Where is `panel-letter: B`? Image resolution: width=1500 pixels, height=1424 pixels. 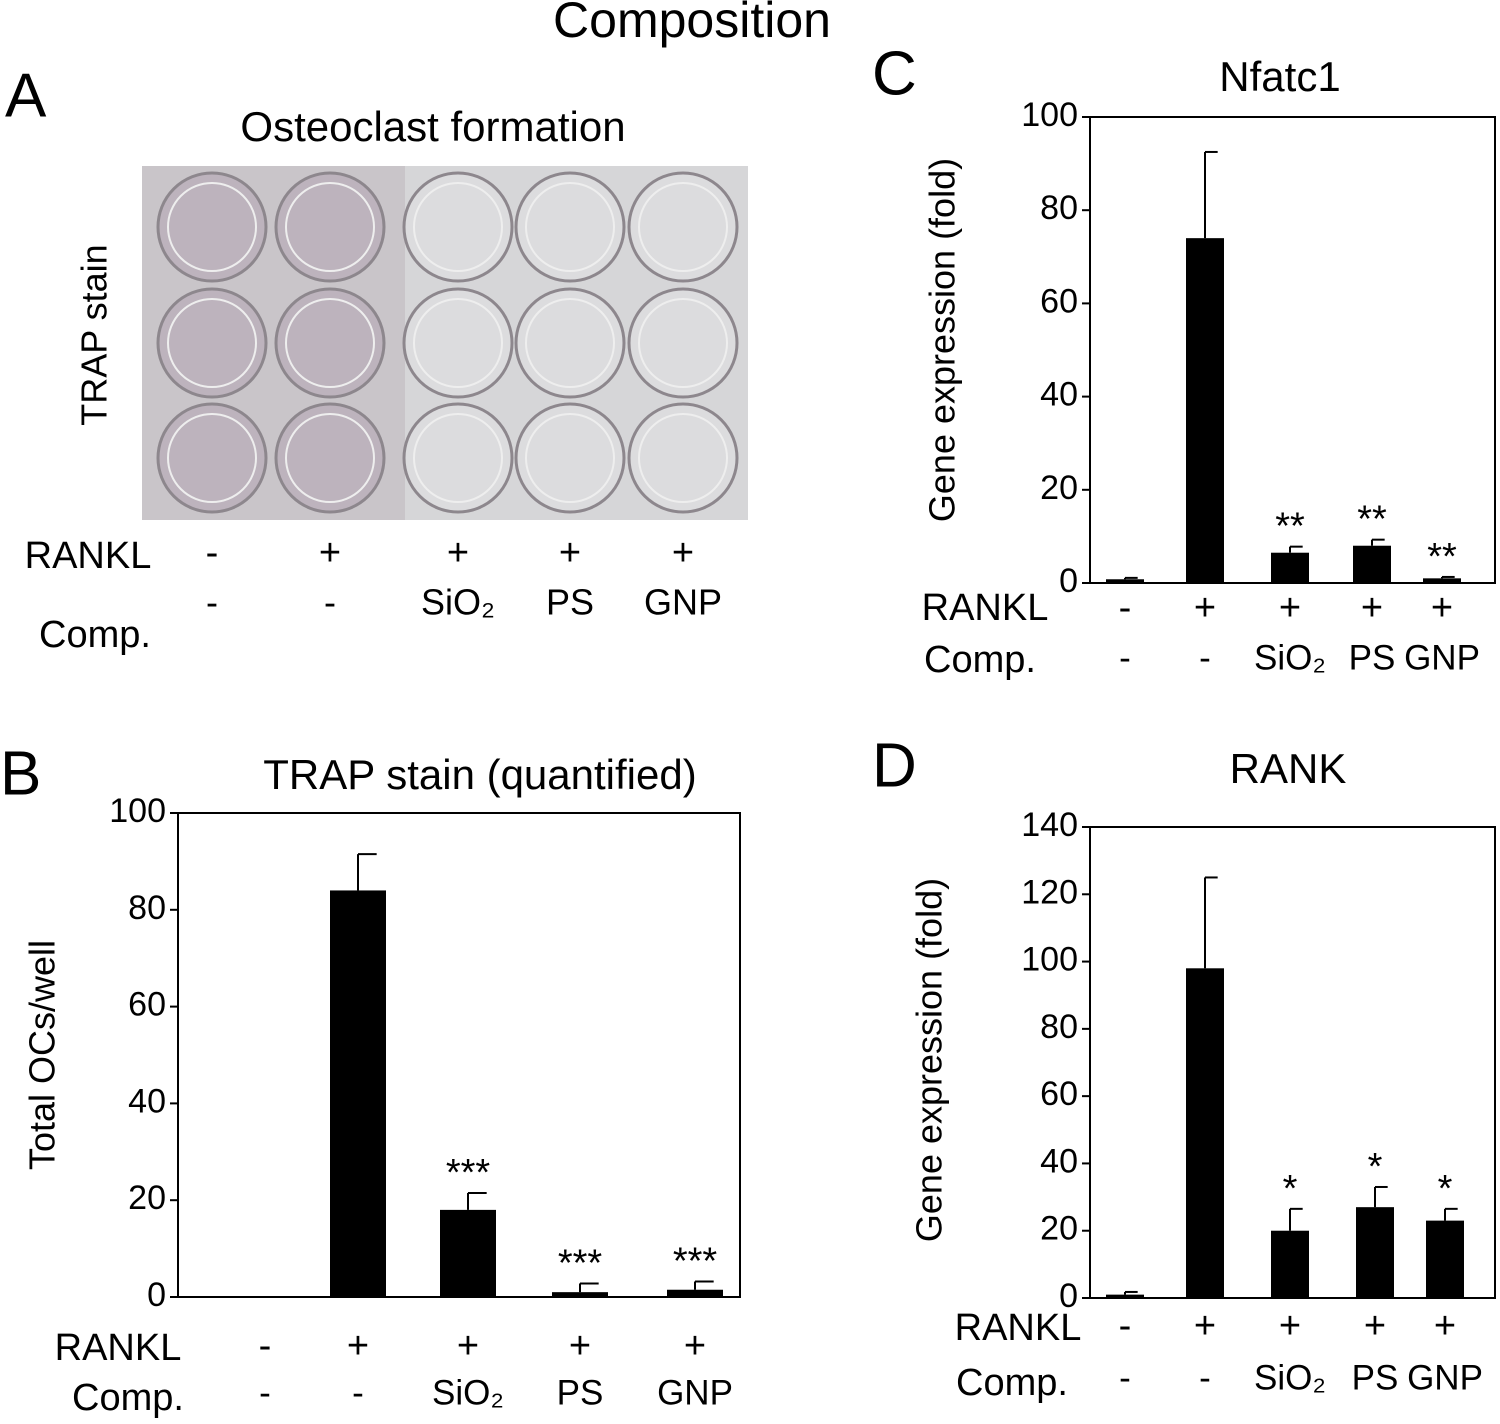
panel-letter: B is located at coordinates (20, 773).